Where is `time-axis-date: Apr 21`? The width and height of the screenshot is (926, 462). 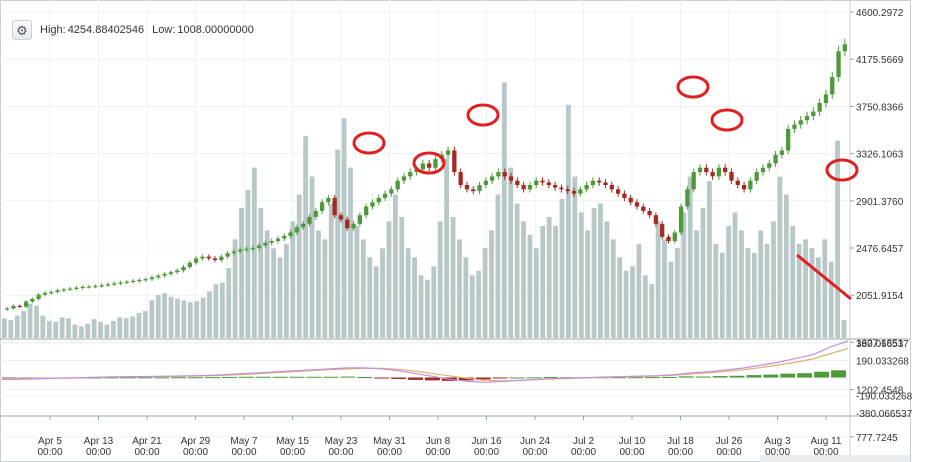 time-axis-date: Apr 21 is located at coordinates (147, 441).